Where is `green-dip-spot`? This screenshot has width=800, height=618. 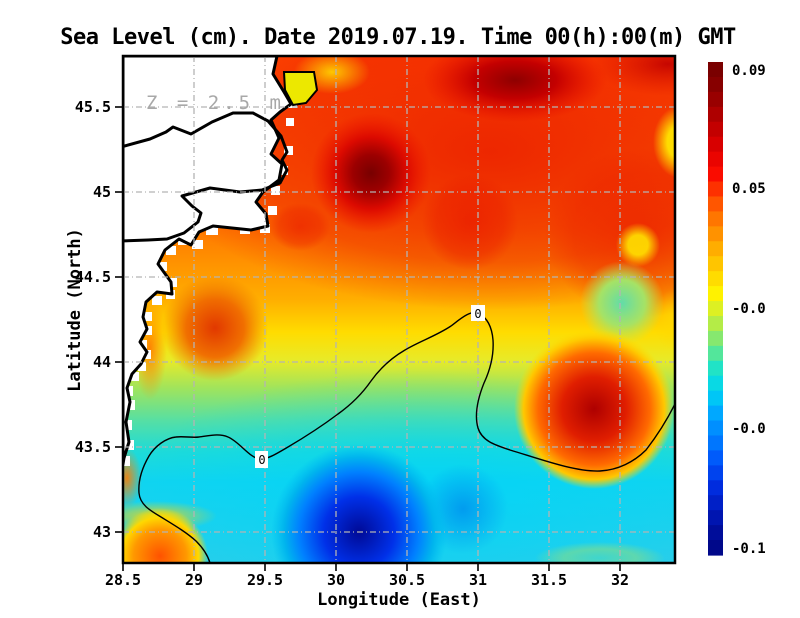
green-dip-spot is located at coordinates (622, 303).